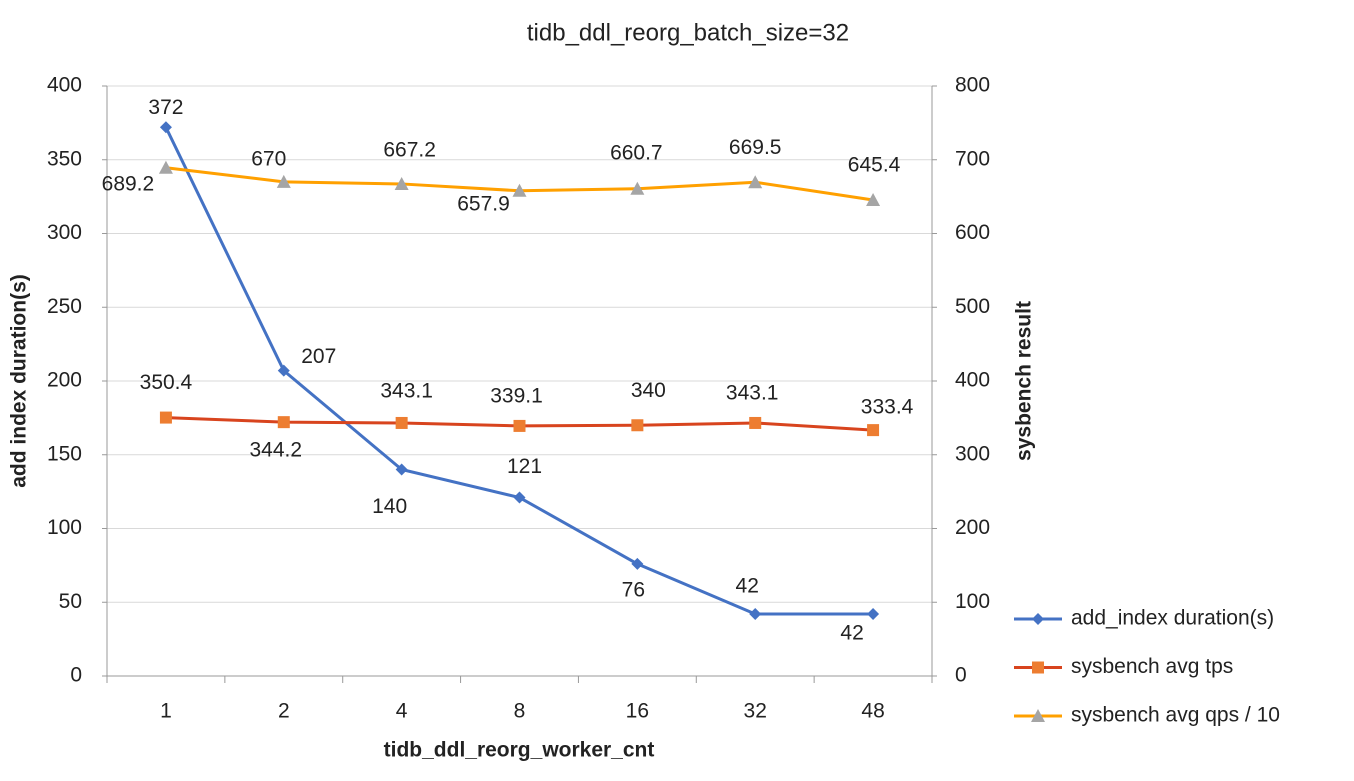 Image resolution: width=1354 pixels, height=781 pixels. What do you see at coordinates (636, 152) in the screenshot?
I see `data-label: 660.7` at bounding box center [636, 152].